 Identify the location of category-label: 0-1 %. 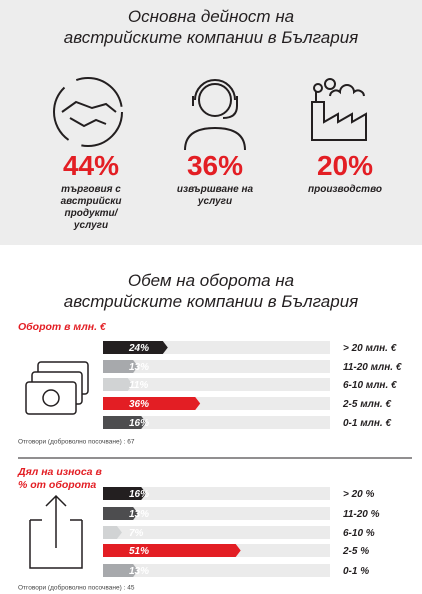
(356, 571).